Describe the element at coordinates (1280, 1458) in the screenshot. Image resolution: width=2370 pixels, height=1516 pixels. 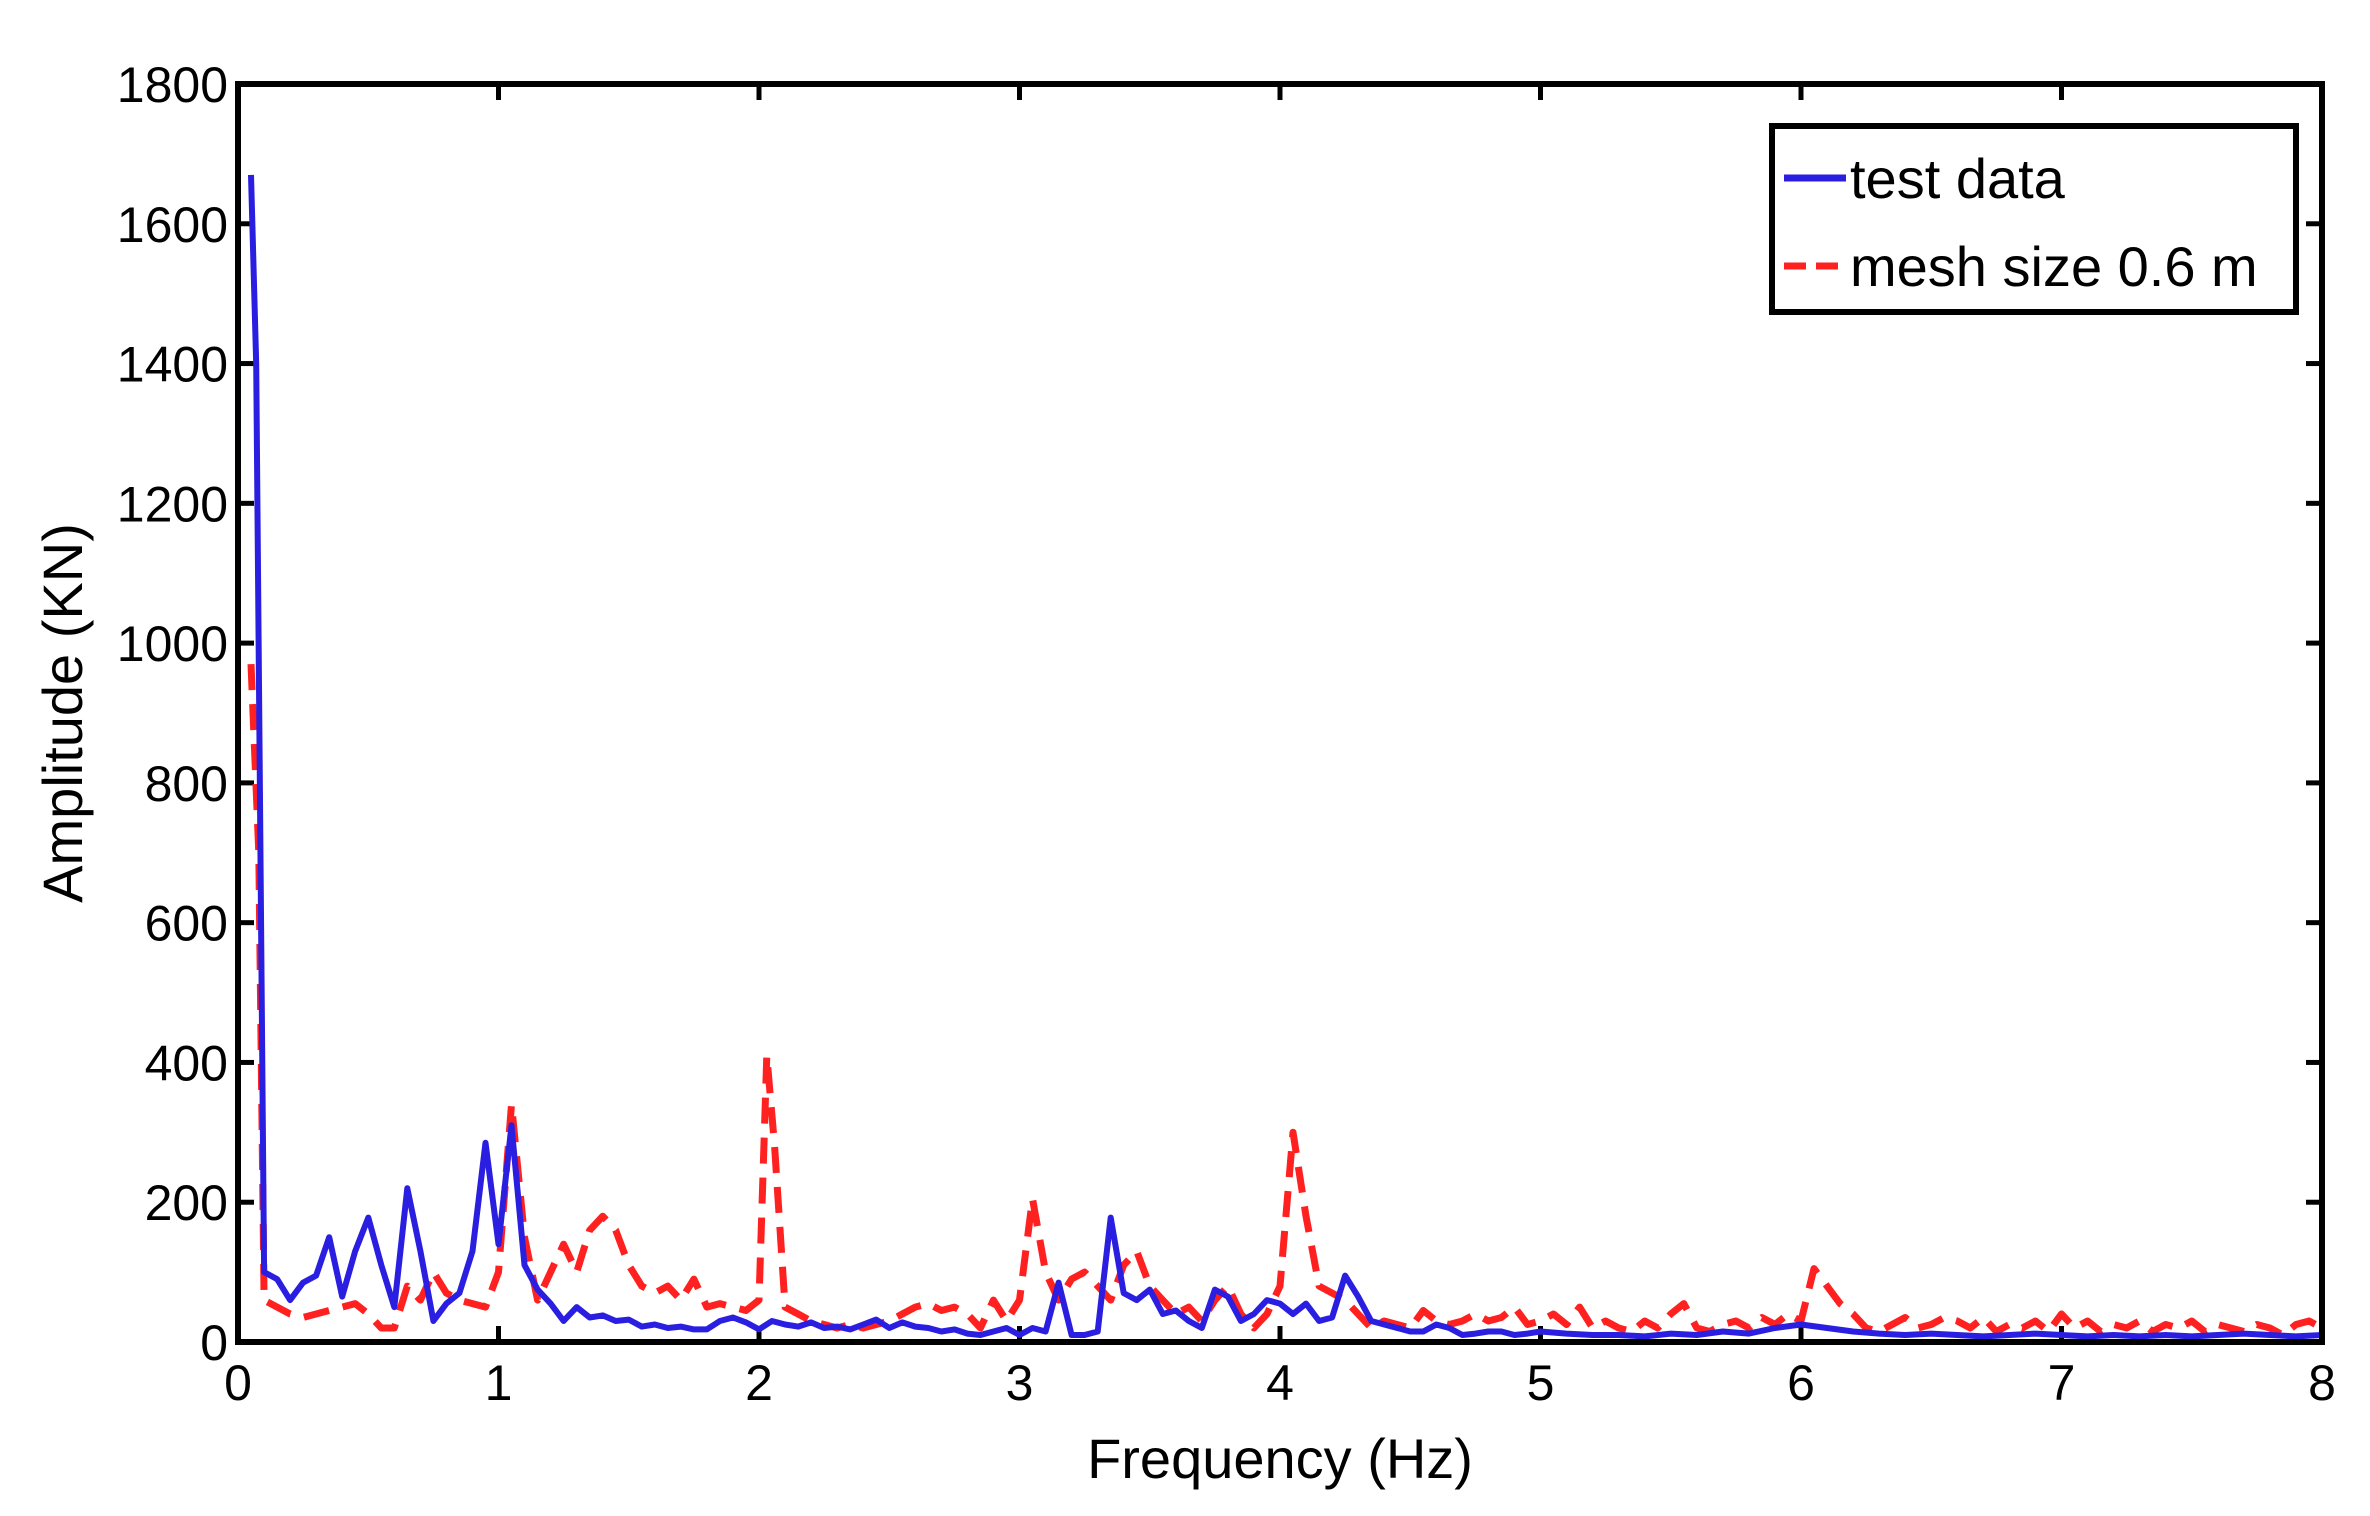
I see `x-axis-label: Frequency (Hz)` at that location.